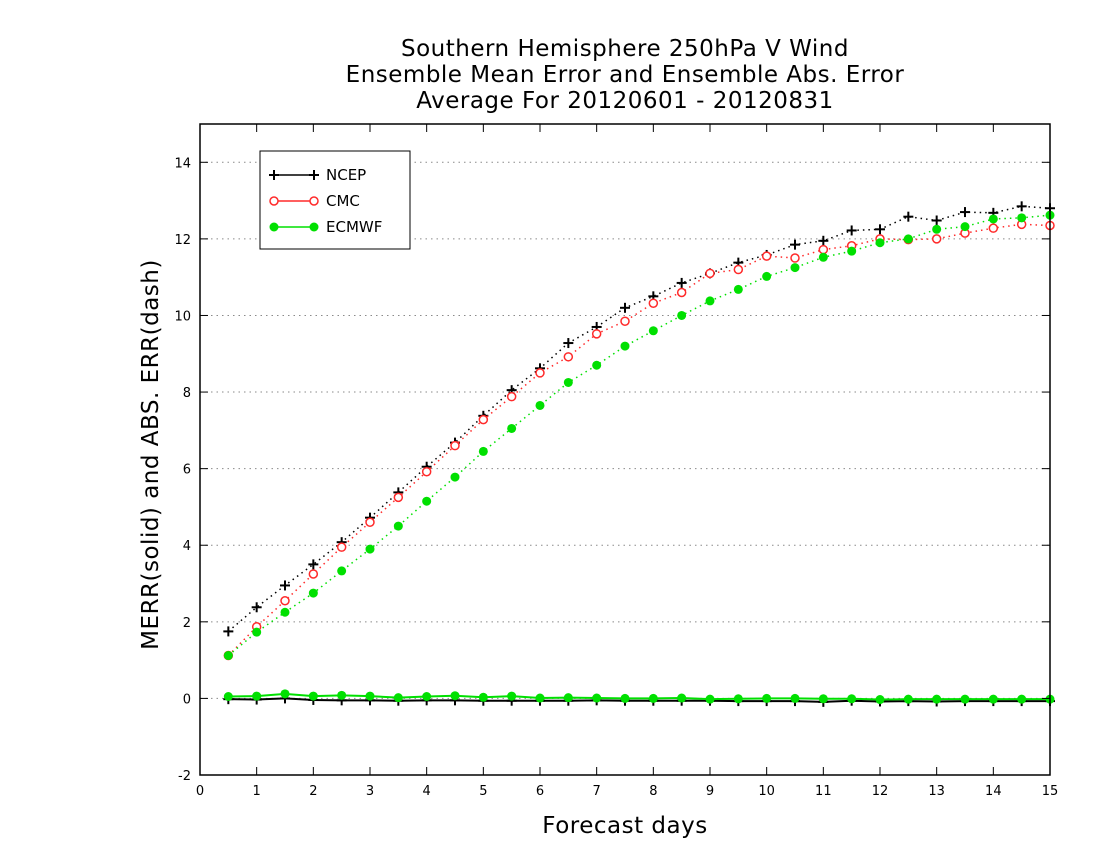 The height and width of the screenshot is (850, 1100). What do you see at coordinates (427, 791) in the screenshot?
I see `x-tick-label: 4` at bounding box center [427, 791].